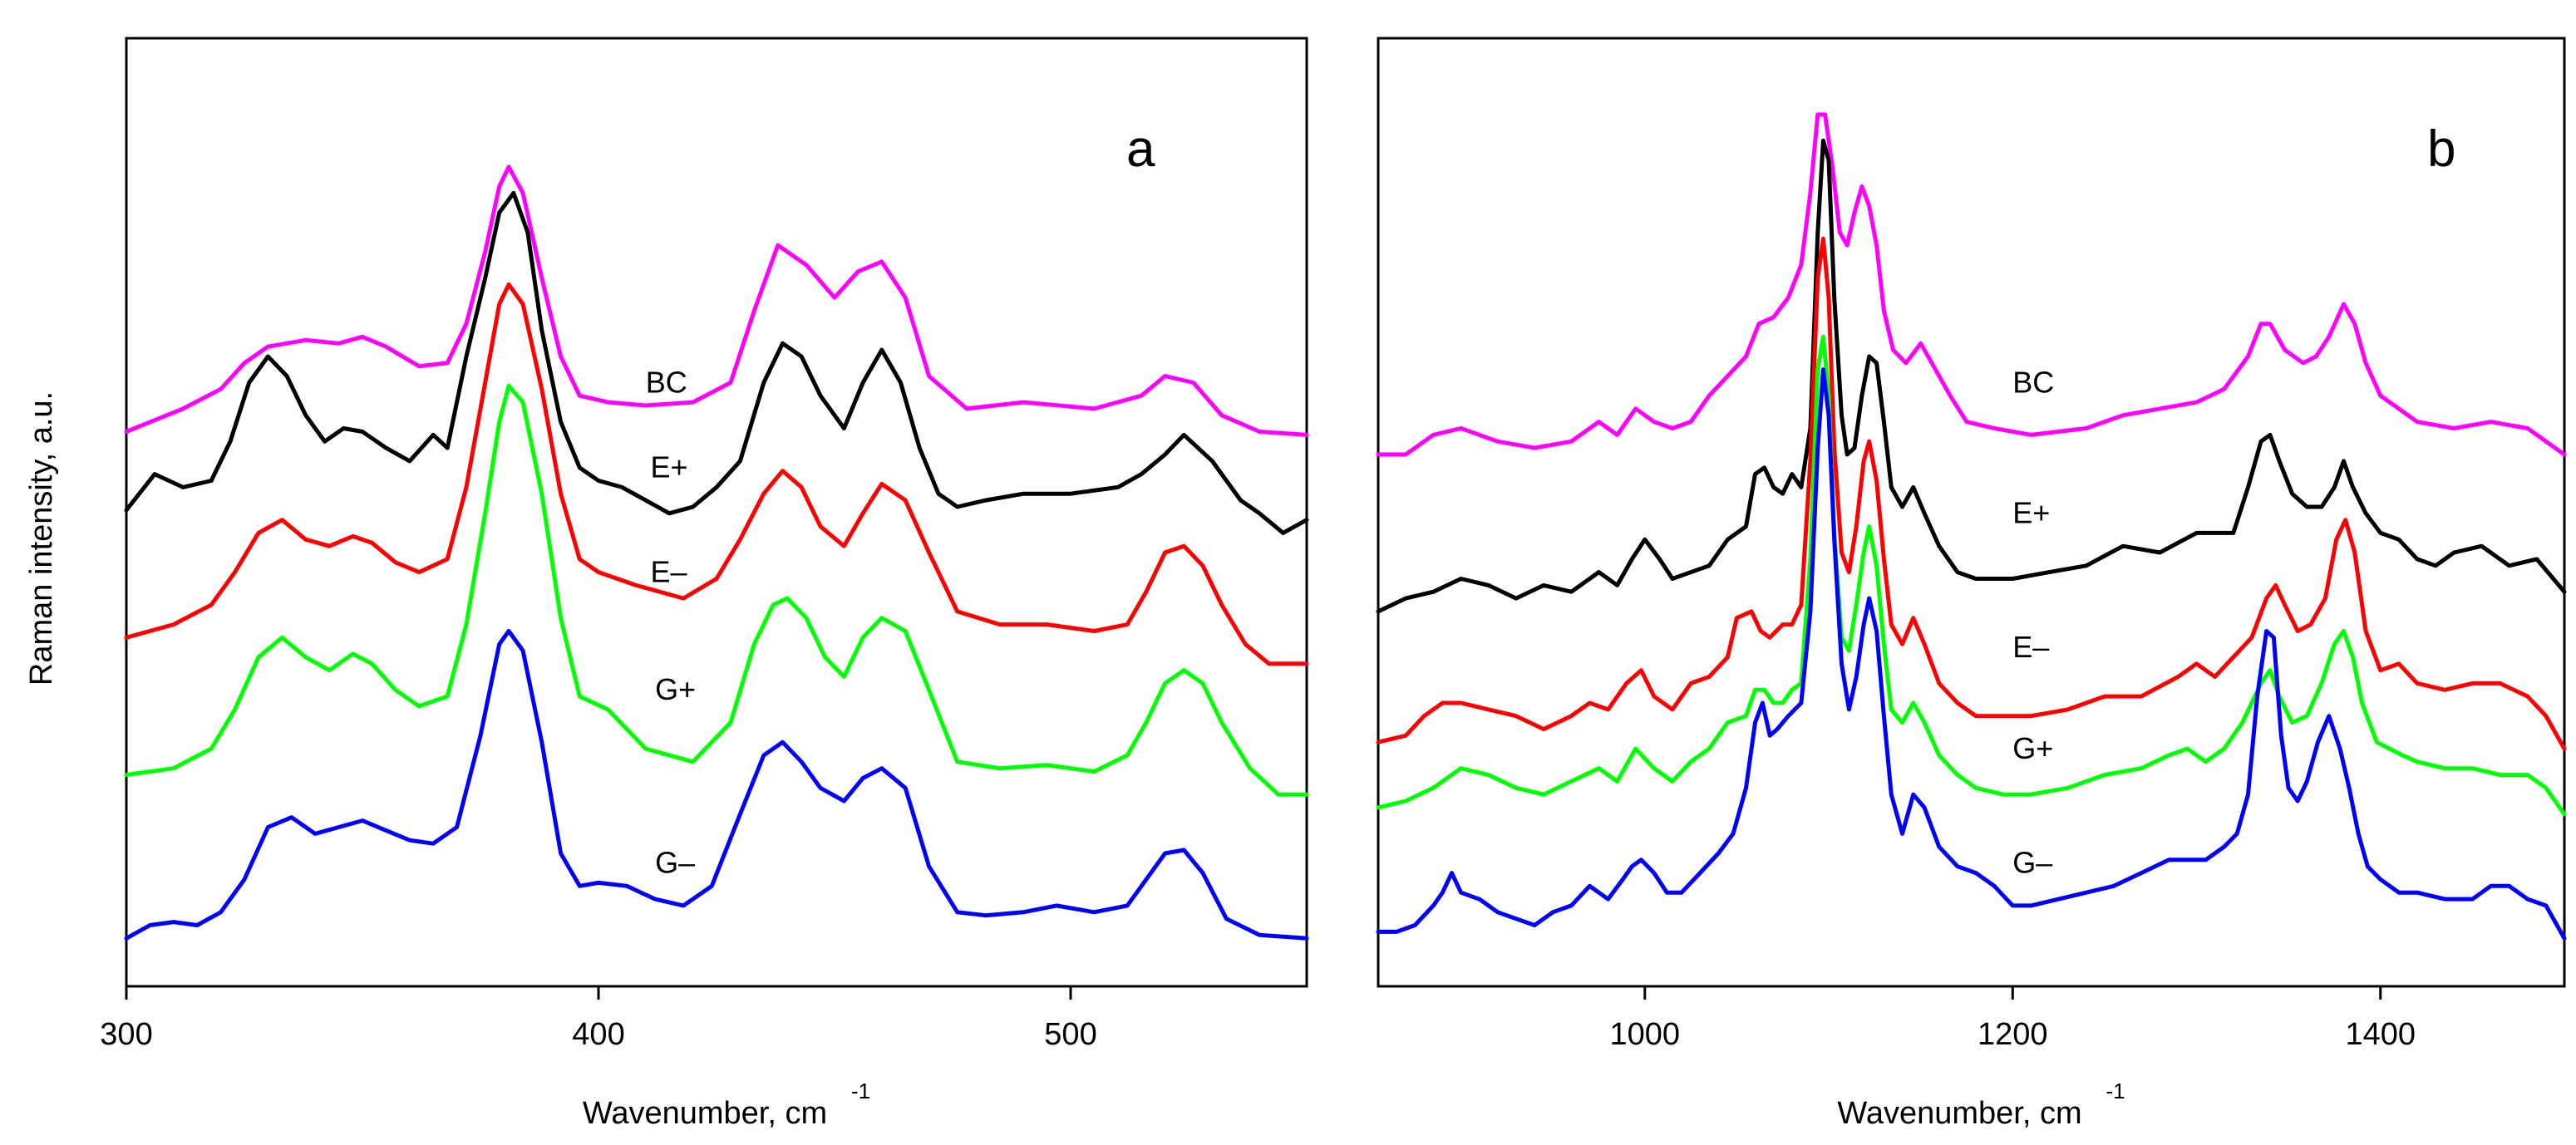 The image size is (2576, 1145). What do you see at coordinates (1140, 149) in the screenshot?
I see `panel-letter: a` at bounding box center [1140, 149].